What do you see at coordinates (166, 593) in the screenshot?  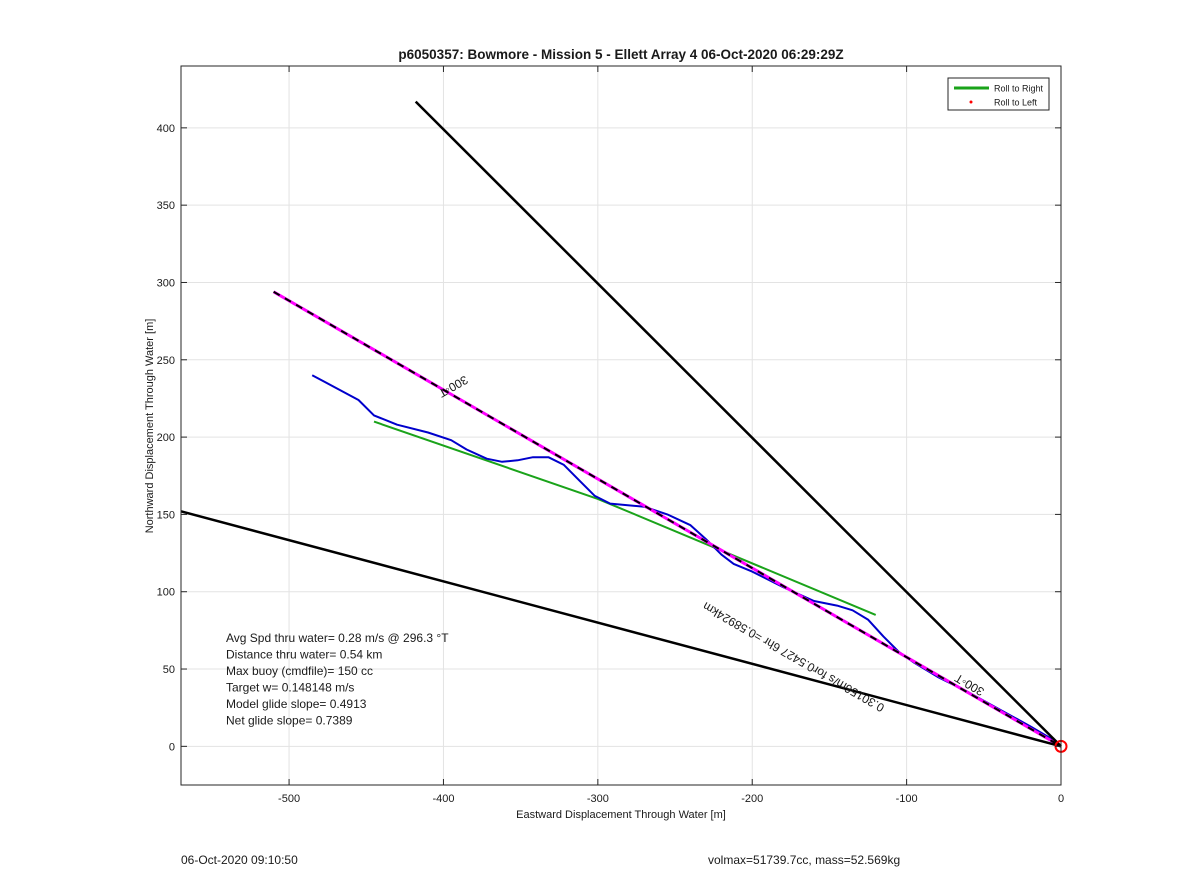 I see `y-tick-label: 100` at bounding box center [166, 593].